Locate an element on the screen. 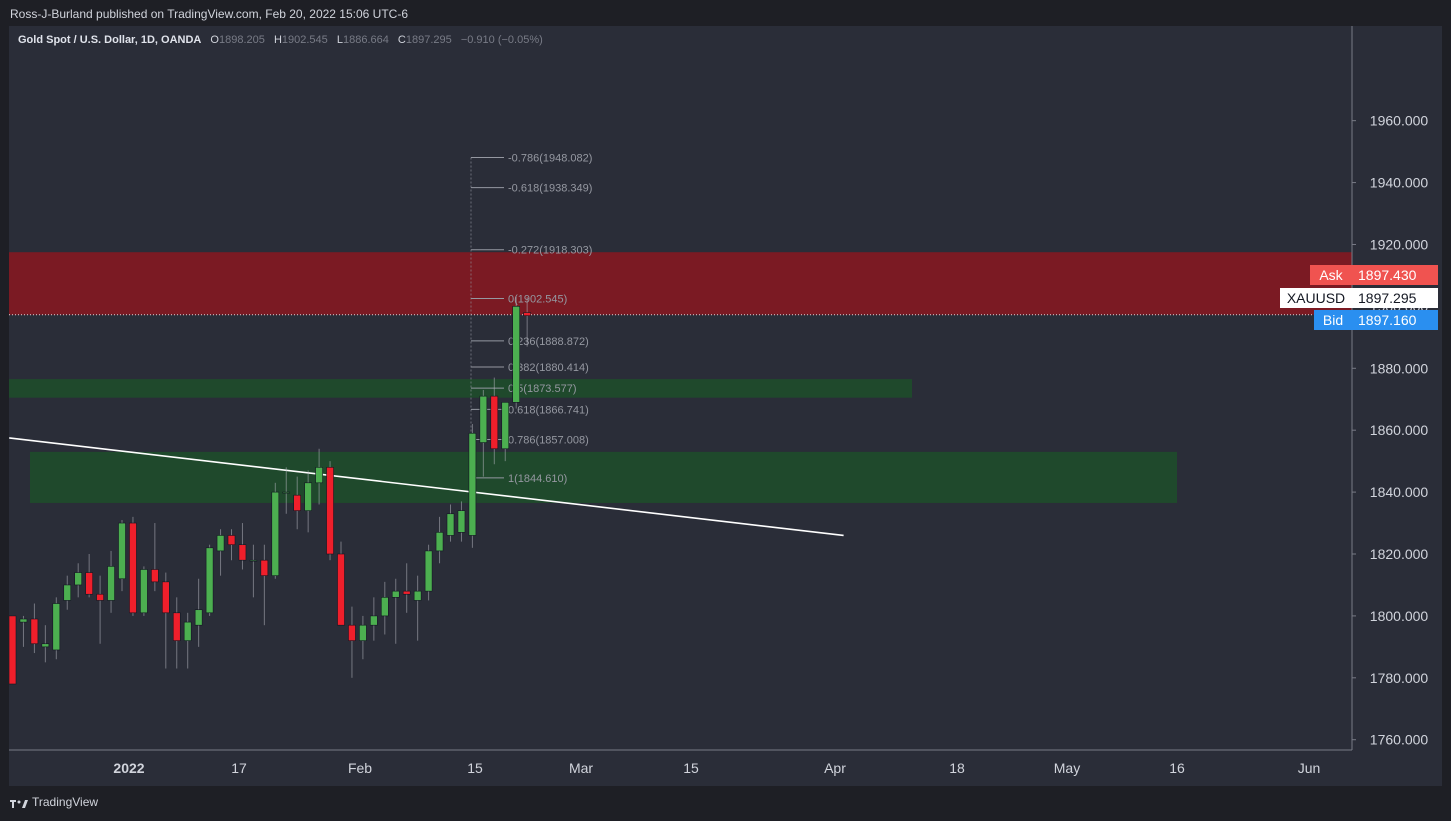  price-tick-label: 1960.000 is located at coordinates (1399, 121).